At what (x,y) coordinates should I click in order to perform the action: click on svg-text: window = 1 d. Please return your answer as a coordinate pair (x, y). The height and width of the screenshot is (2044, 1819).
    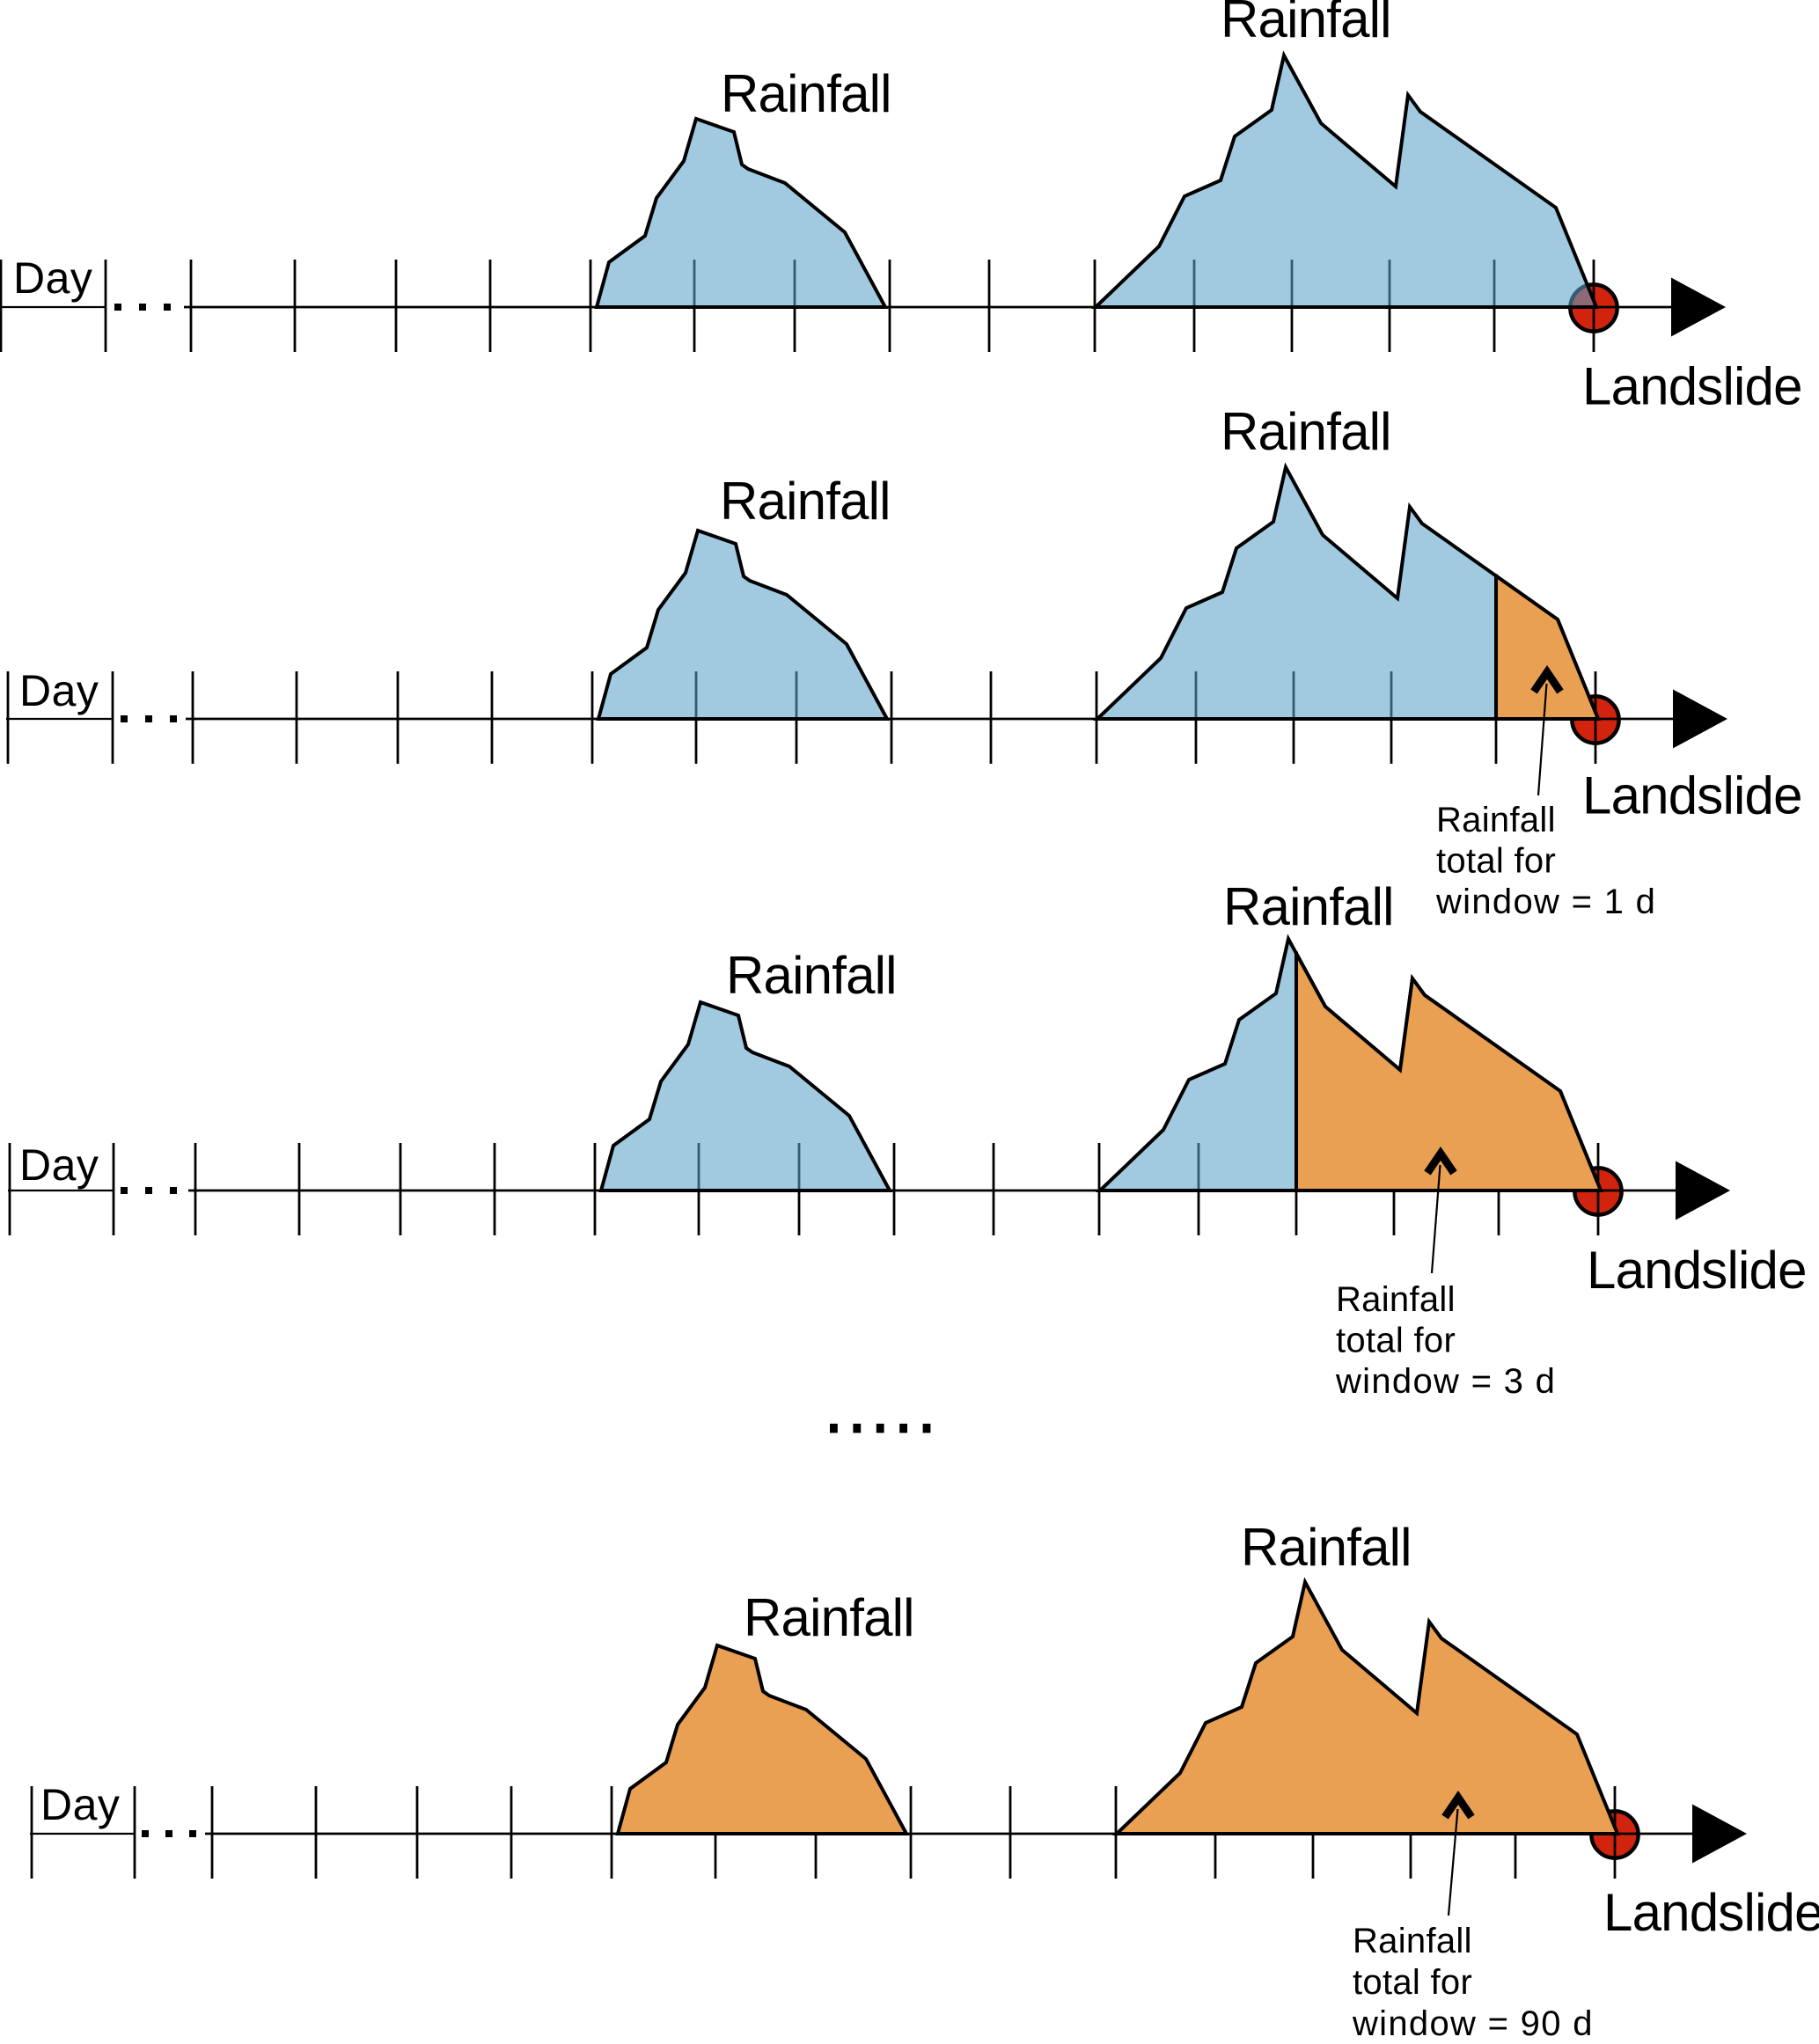
    Looking at the image, I should click on (1545, 902).